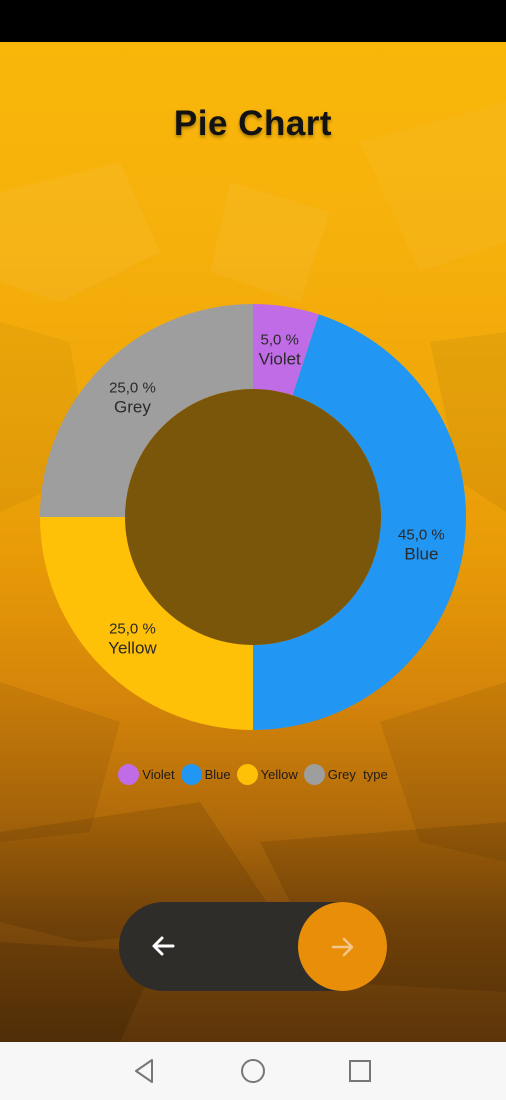  I want to click on pie-slice-violet, so click(286, 350).